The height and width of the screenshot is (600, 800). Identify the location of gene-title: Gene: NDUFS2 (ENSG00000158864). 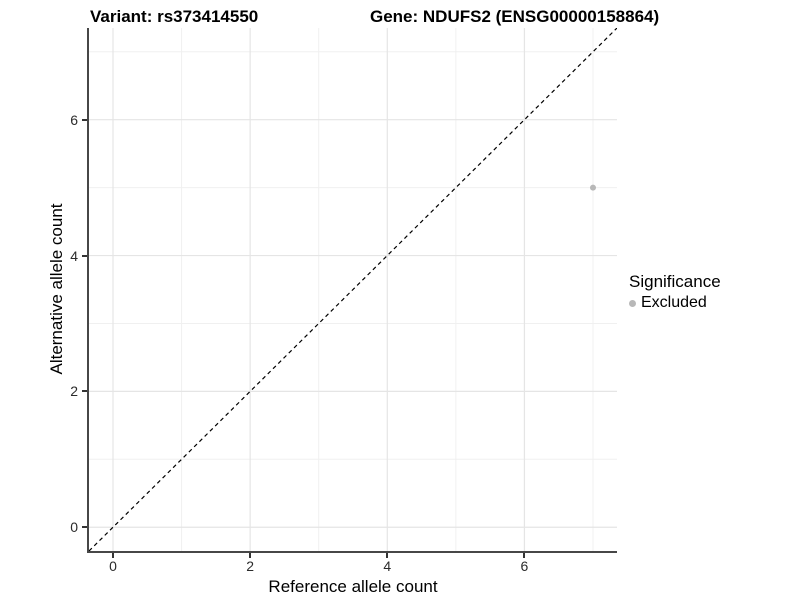
(515, 16).